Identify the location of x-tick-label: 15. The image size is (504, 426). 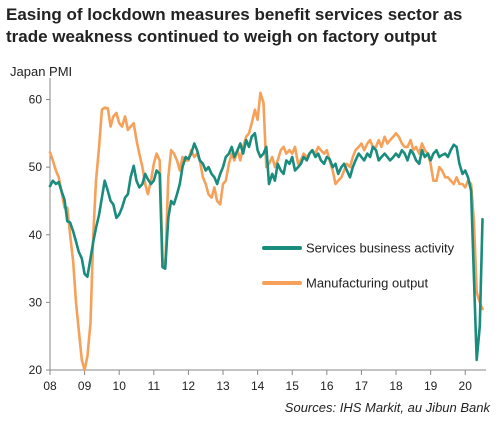
(293, 386).